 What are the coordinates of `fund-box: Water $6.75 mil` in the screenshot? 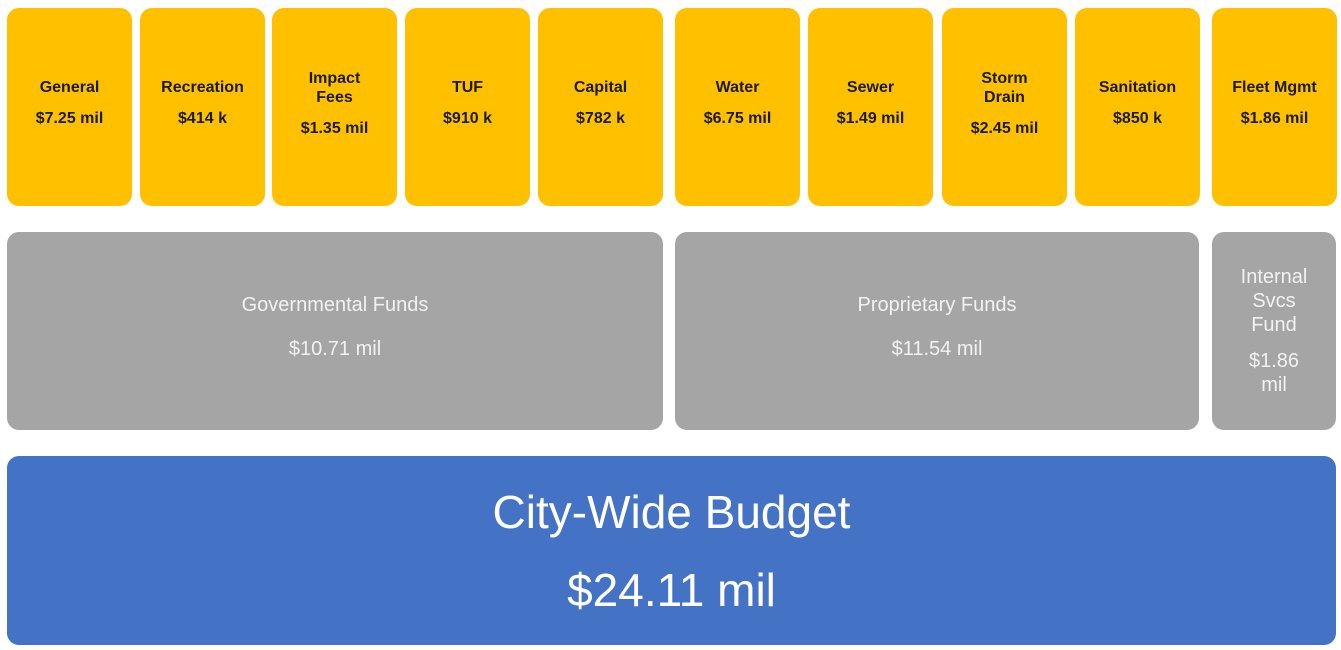 It's located at (737, 107).